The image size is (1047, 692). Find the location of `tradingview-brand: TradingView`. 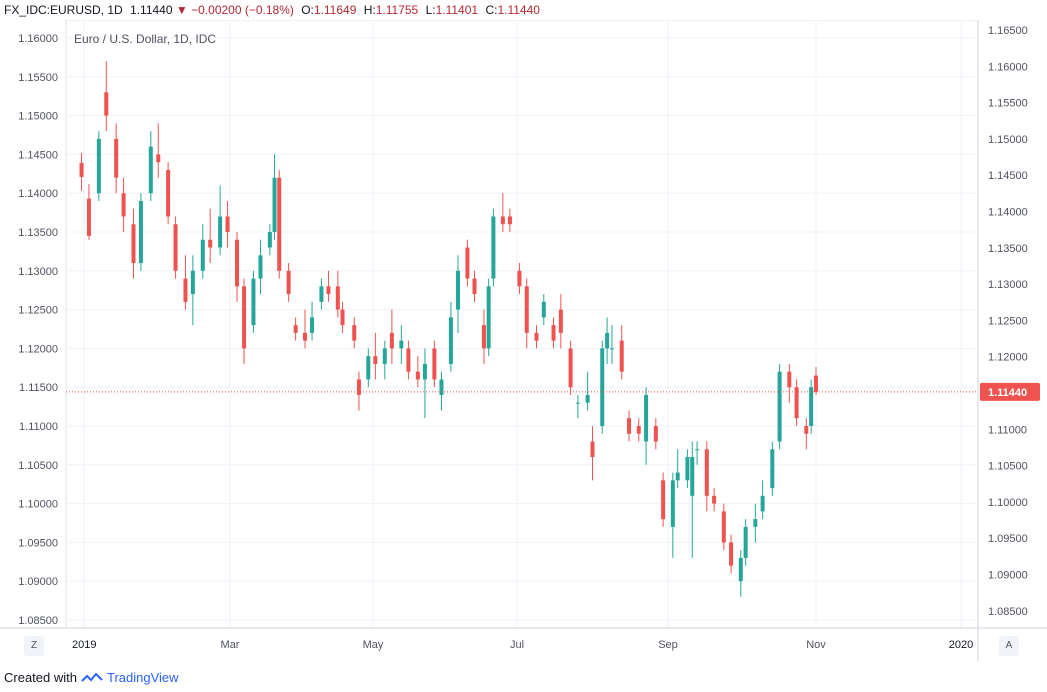

tradingview-brand: TradingView is located at coordinates (142, 677).